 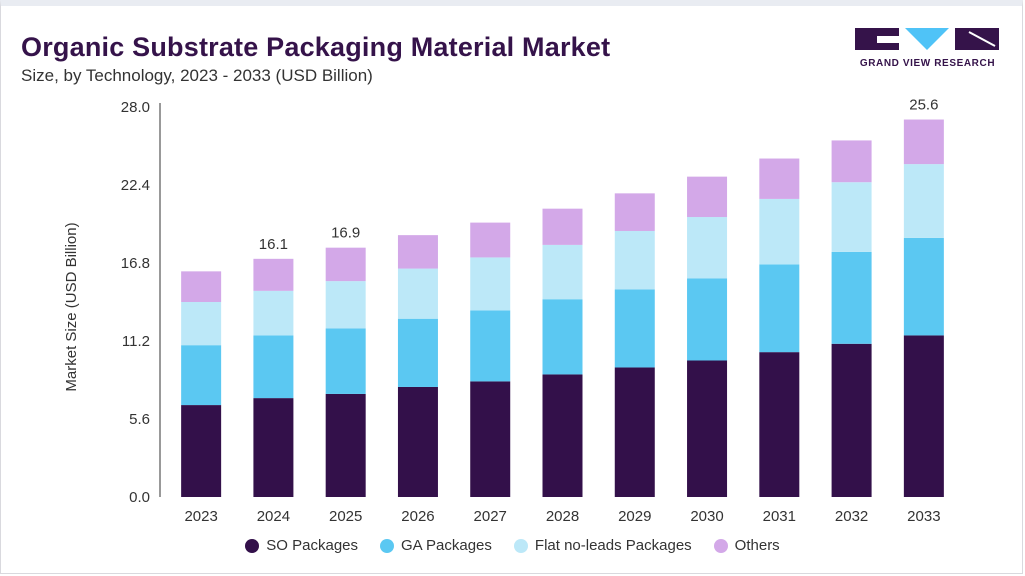 I want to click on legend-label-ga: GA Packages, so click(x=446, y=545).